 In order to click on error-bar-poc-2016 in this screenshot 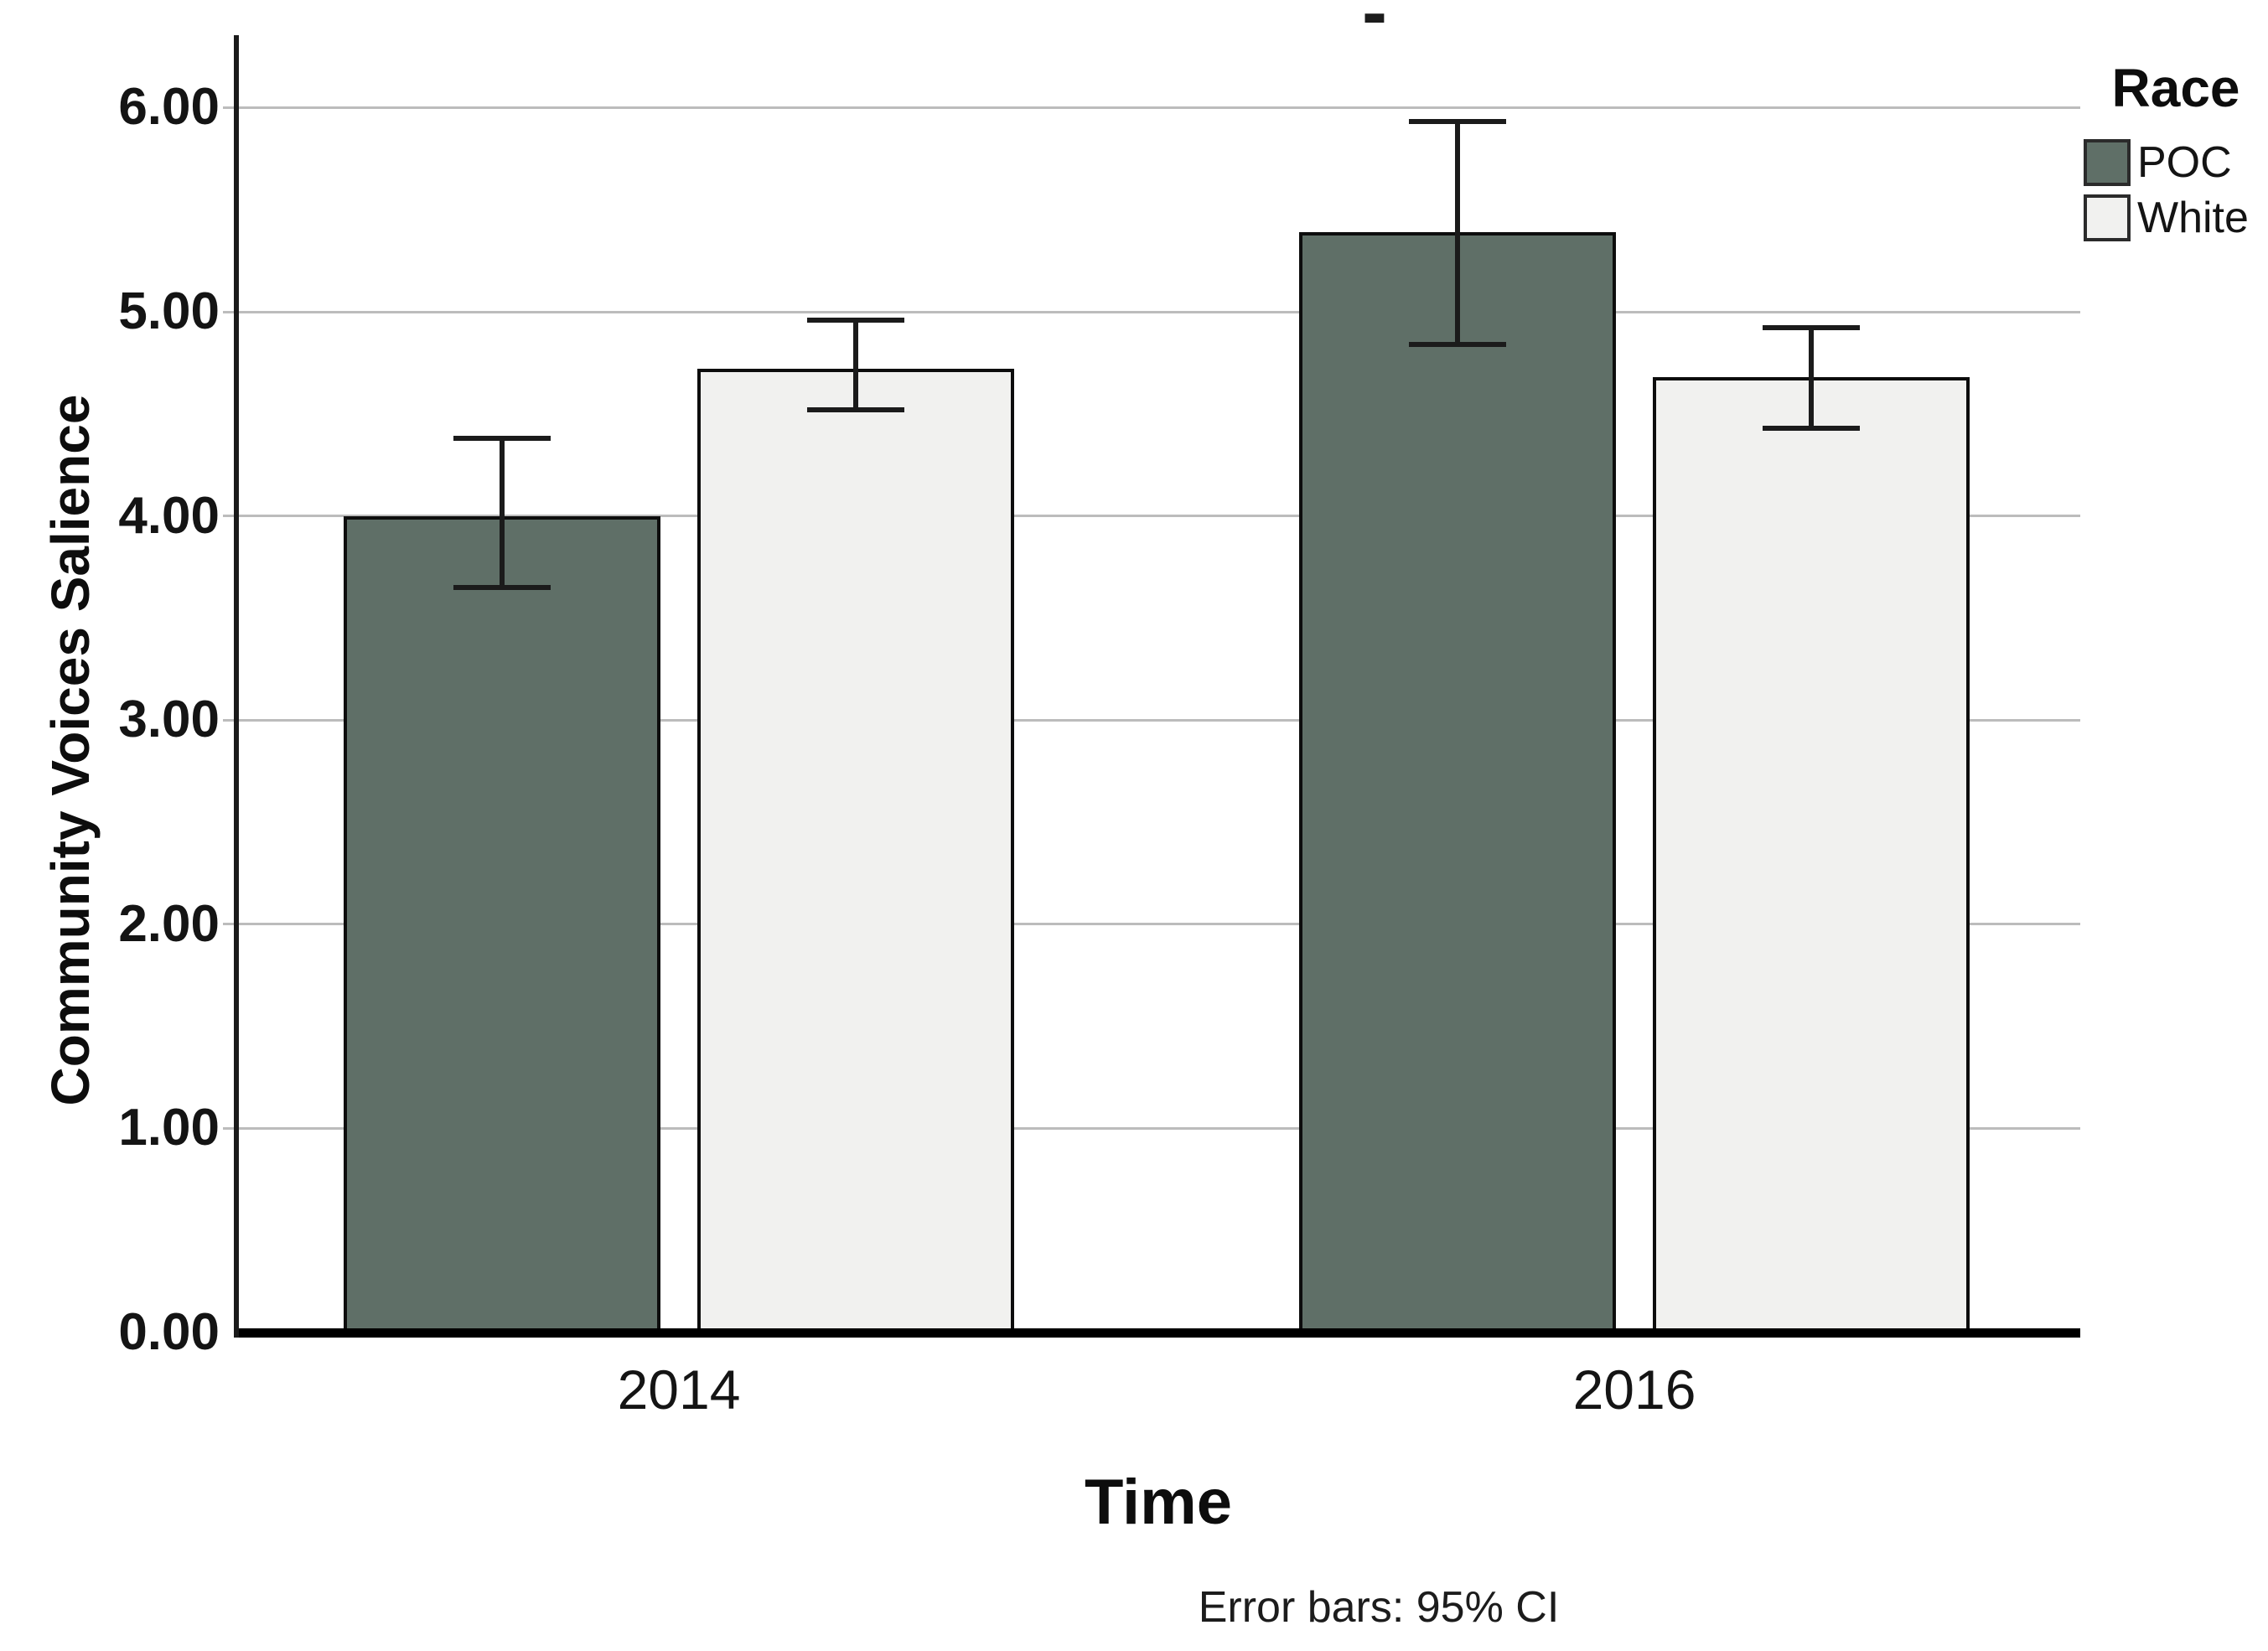, I will do `click(1457, 233)`.